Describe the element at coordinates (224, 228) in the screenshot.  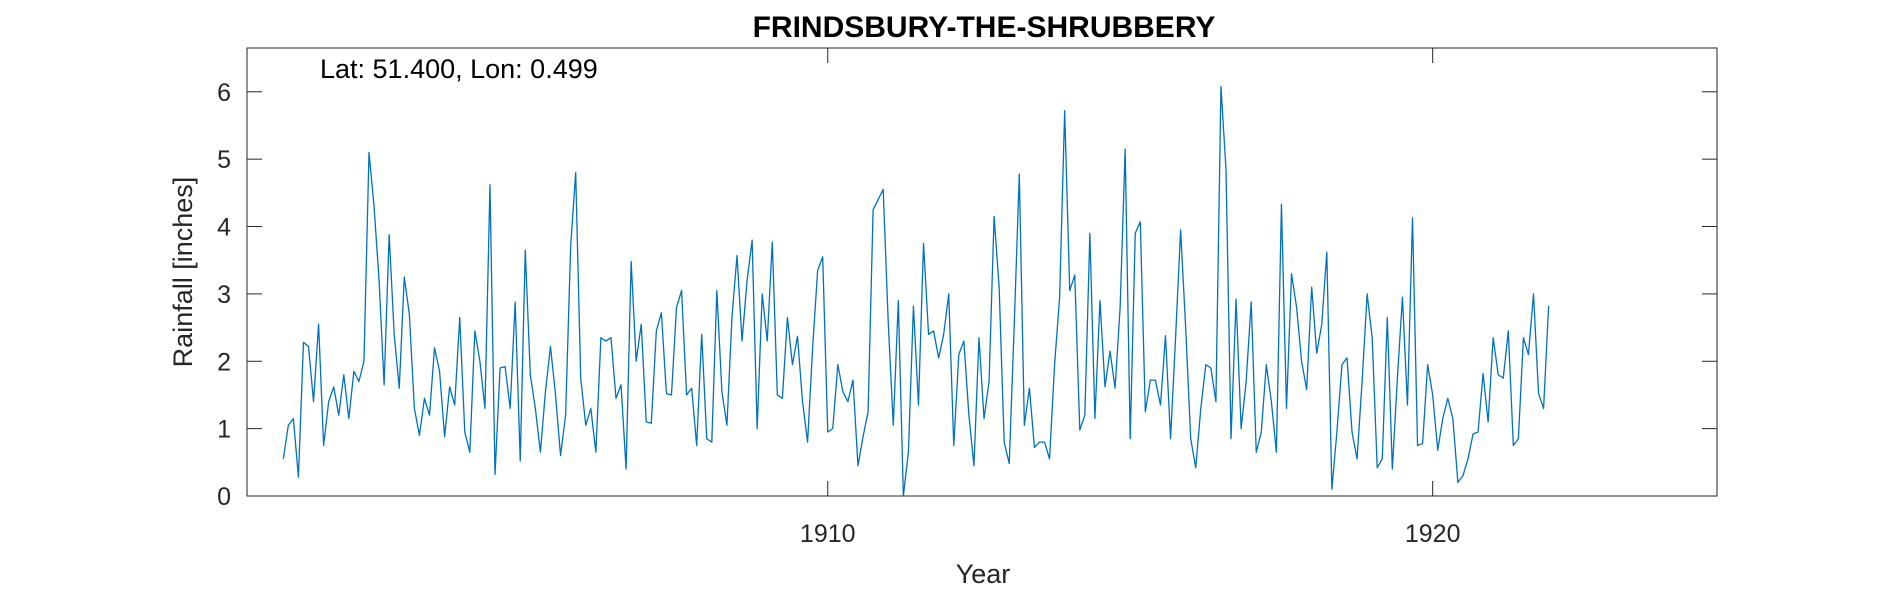
I see `y-tick-label: 4` at that location.